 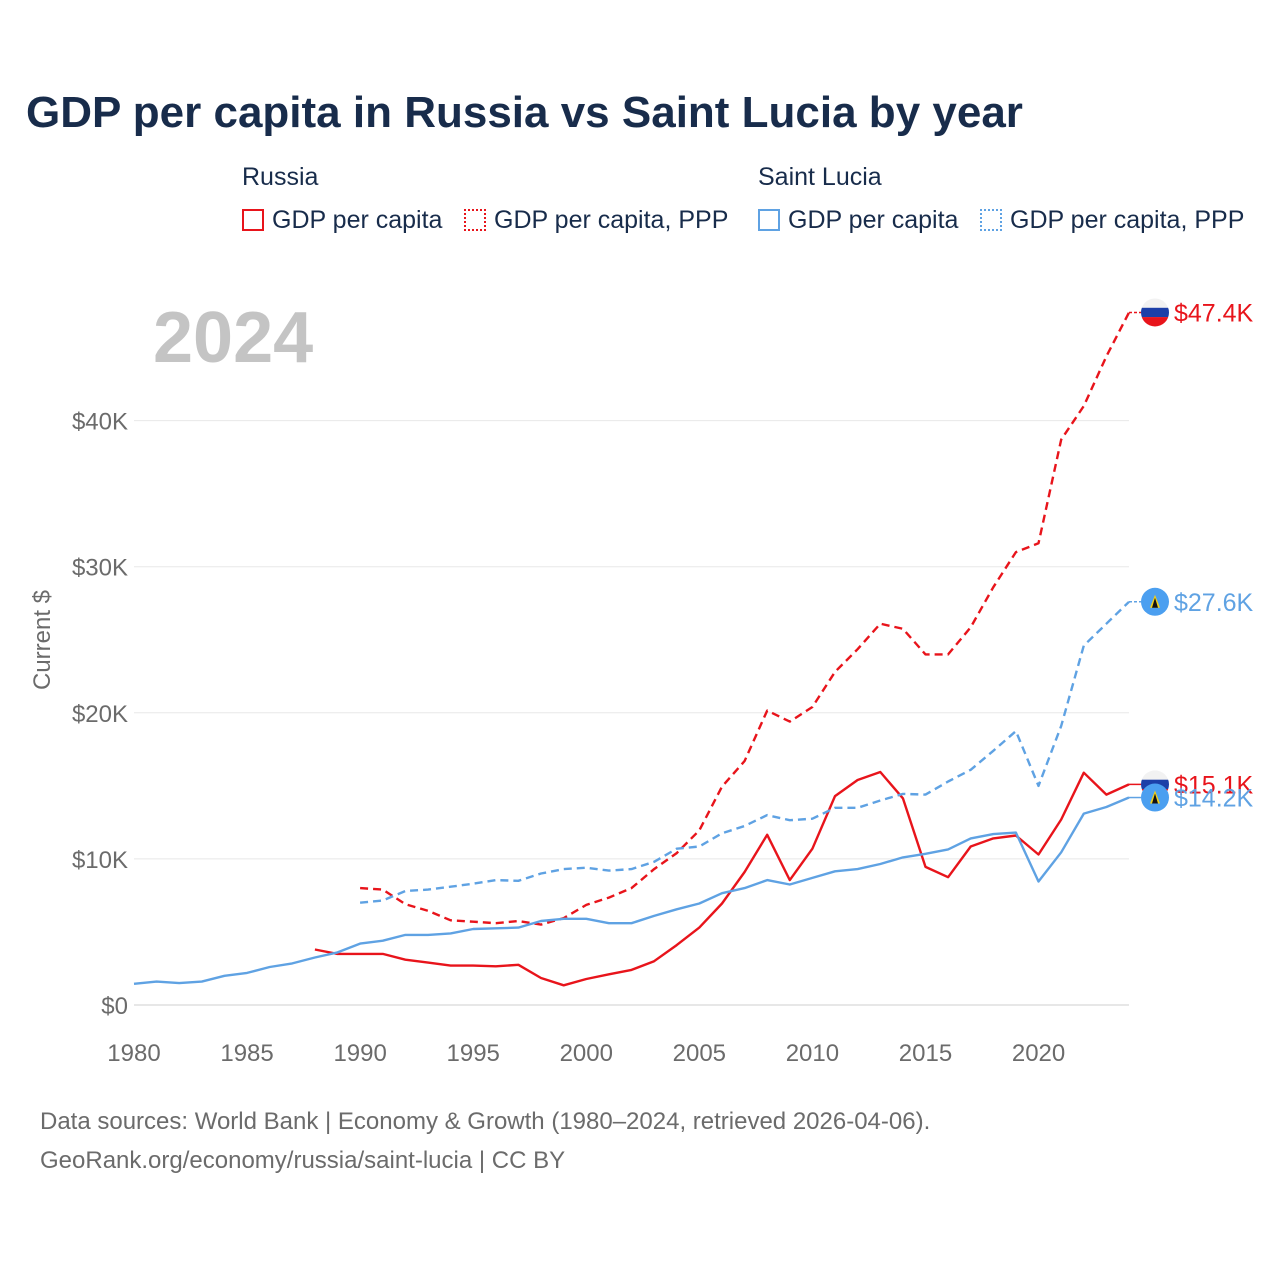 I want to click on y-tick-label: $0, so click(x=114, y=1006).